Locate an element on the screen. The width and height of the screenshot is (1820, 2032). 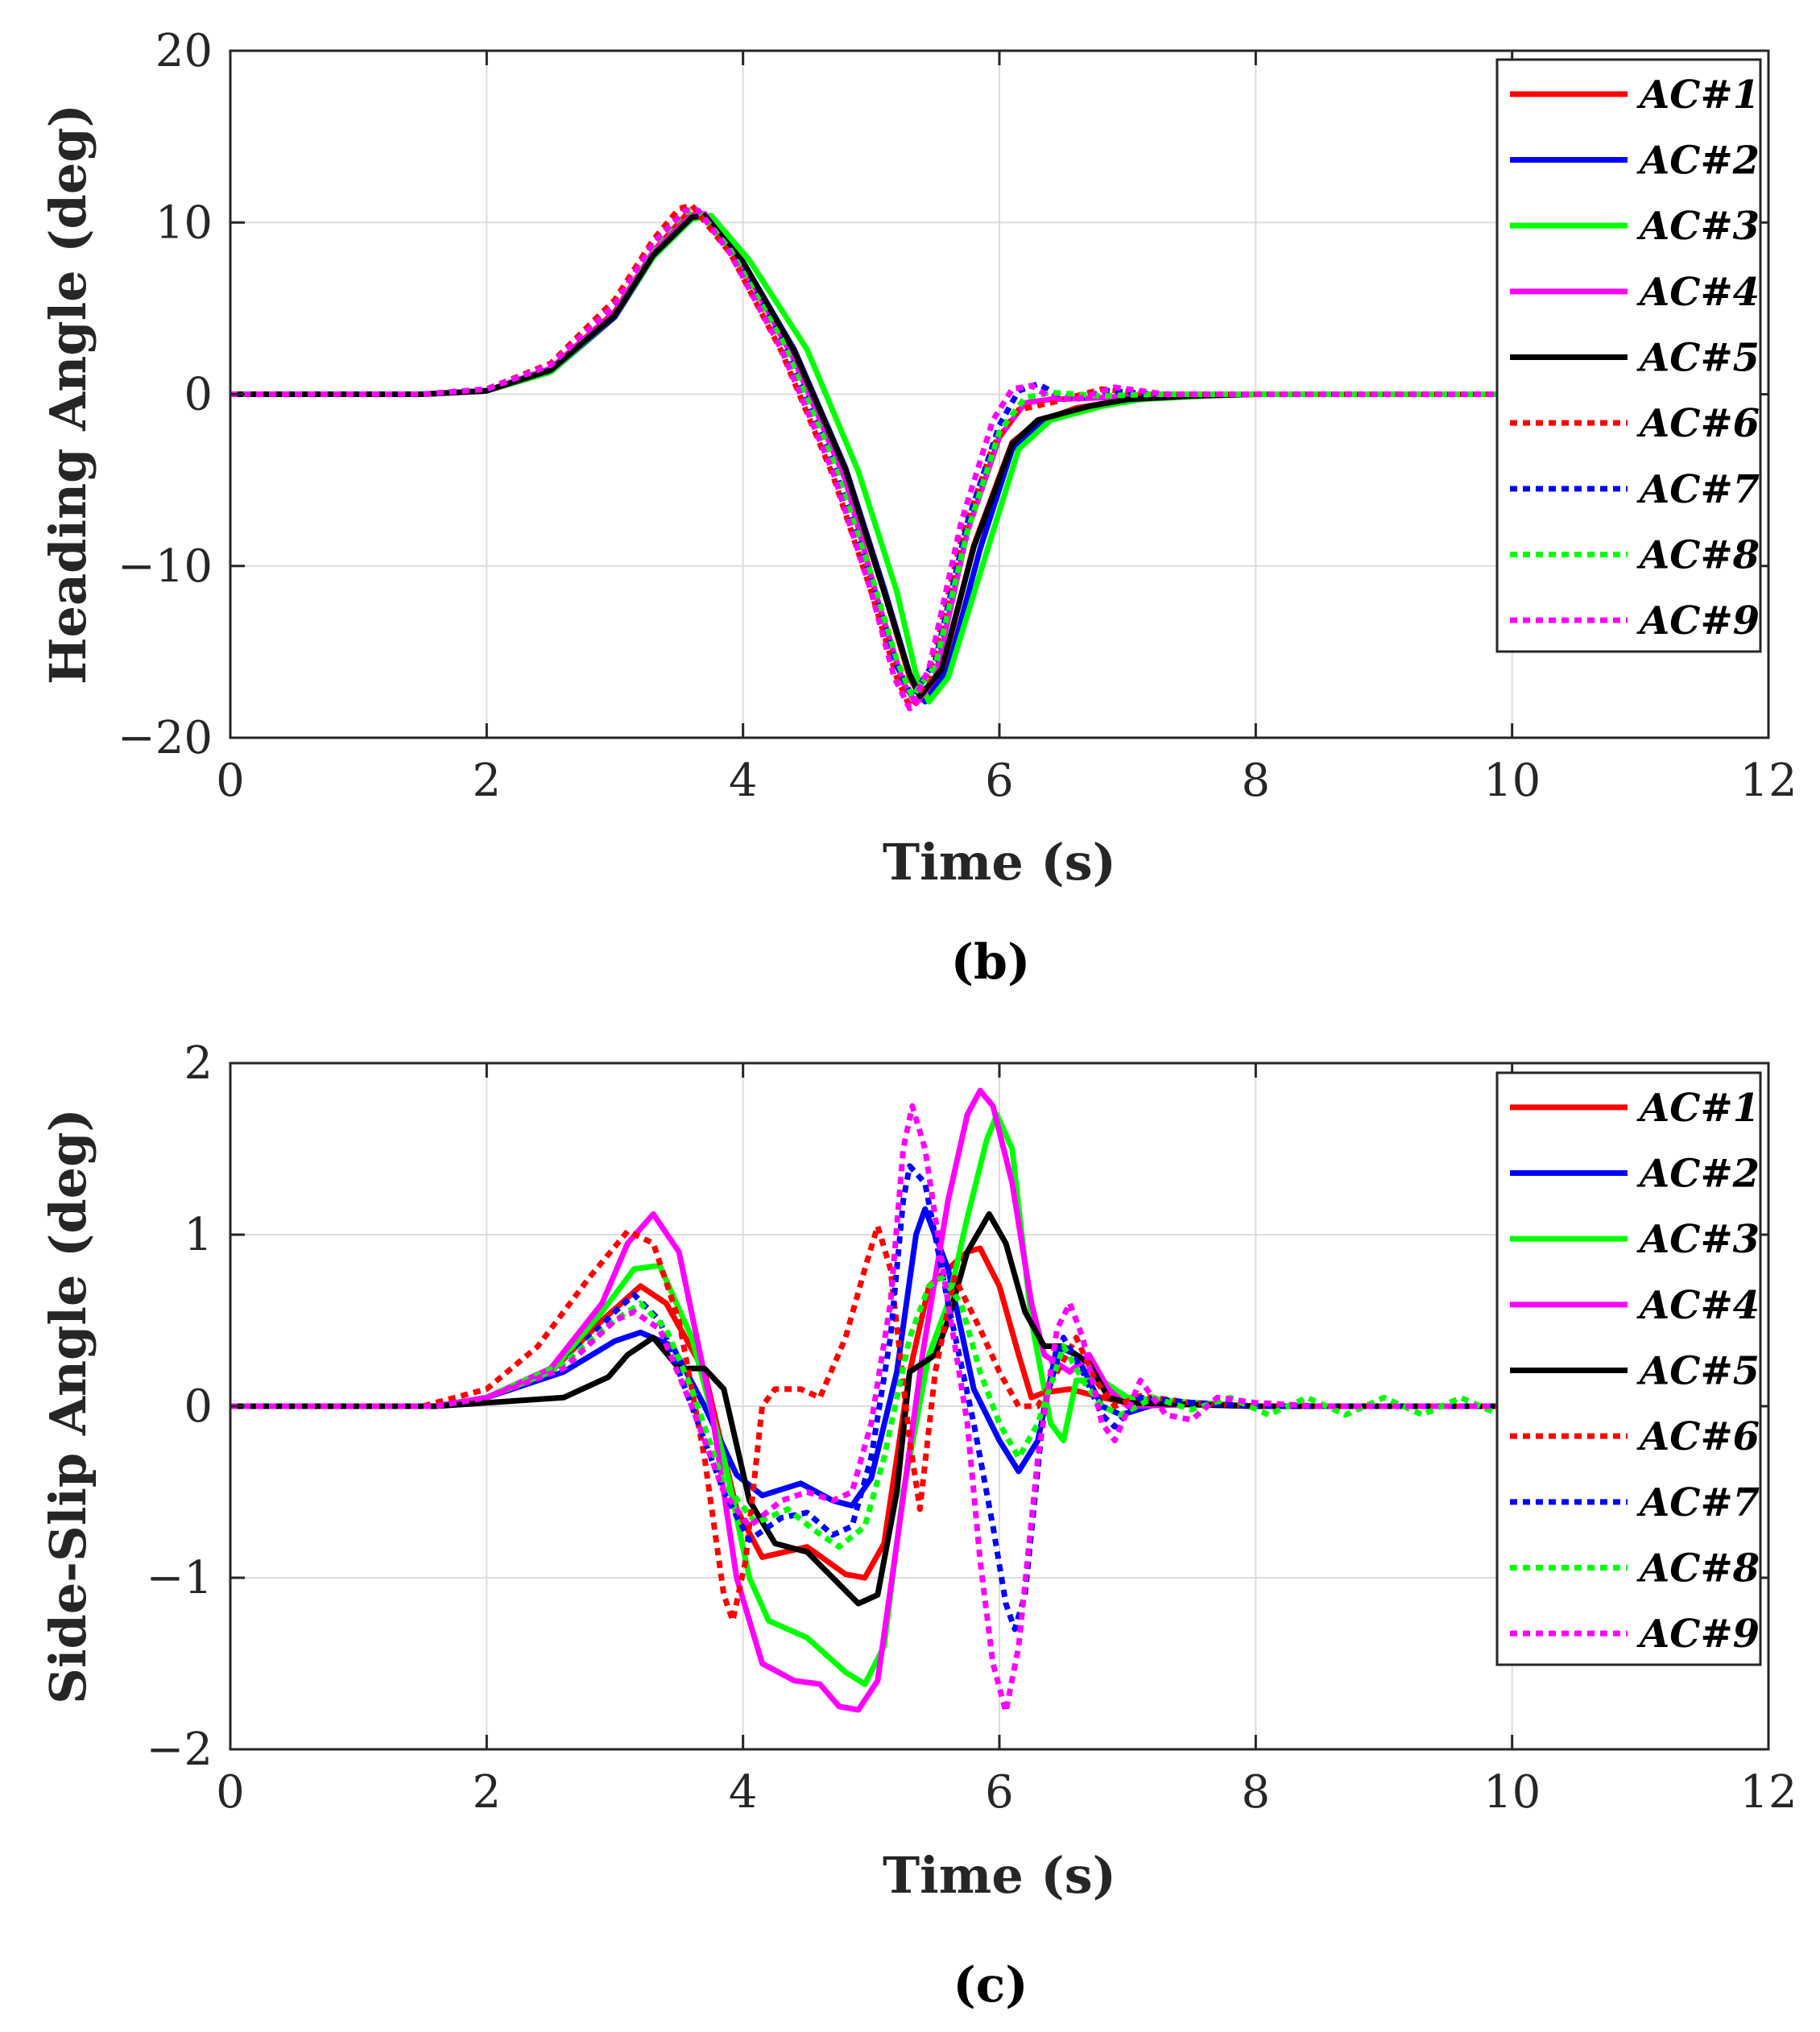
y-tick-label: −1 is located at coordinates (180, 1578).